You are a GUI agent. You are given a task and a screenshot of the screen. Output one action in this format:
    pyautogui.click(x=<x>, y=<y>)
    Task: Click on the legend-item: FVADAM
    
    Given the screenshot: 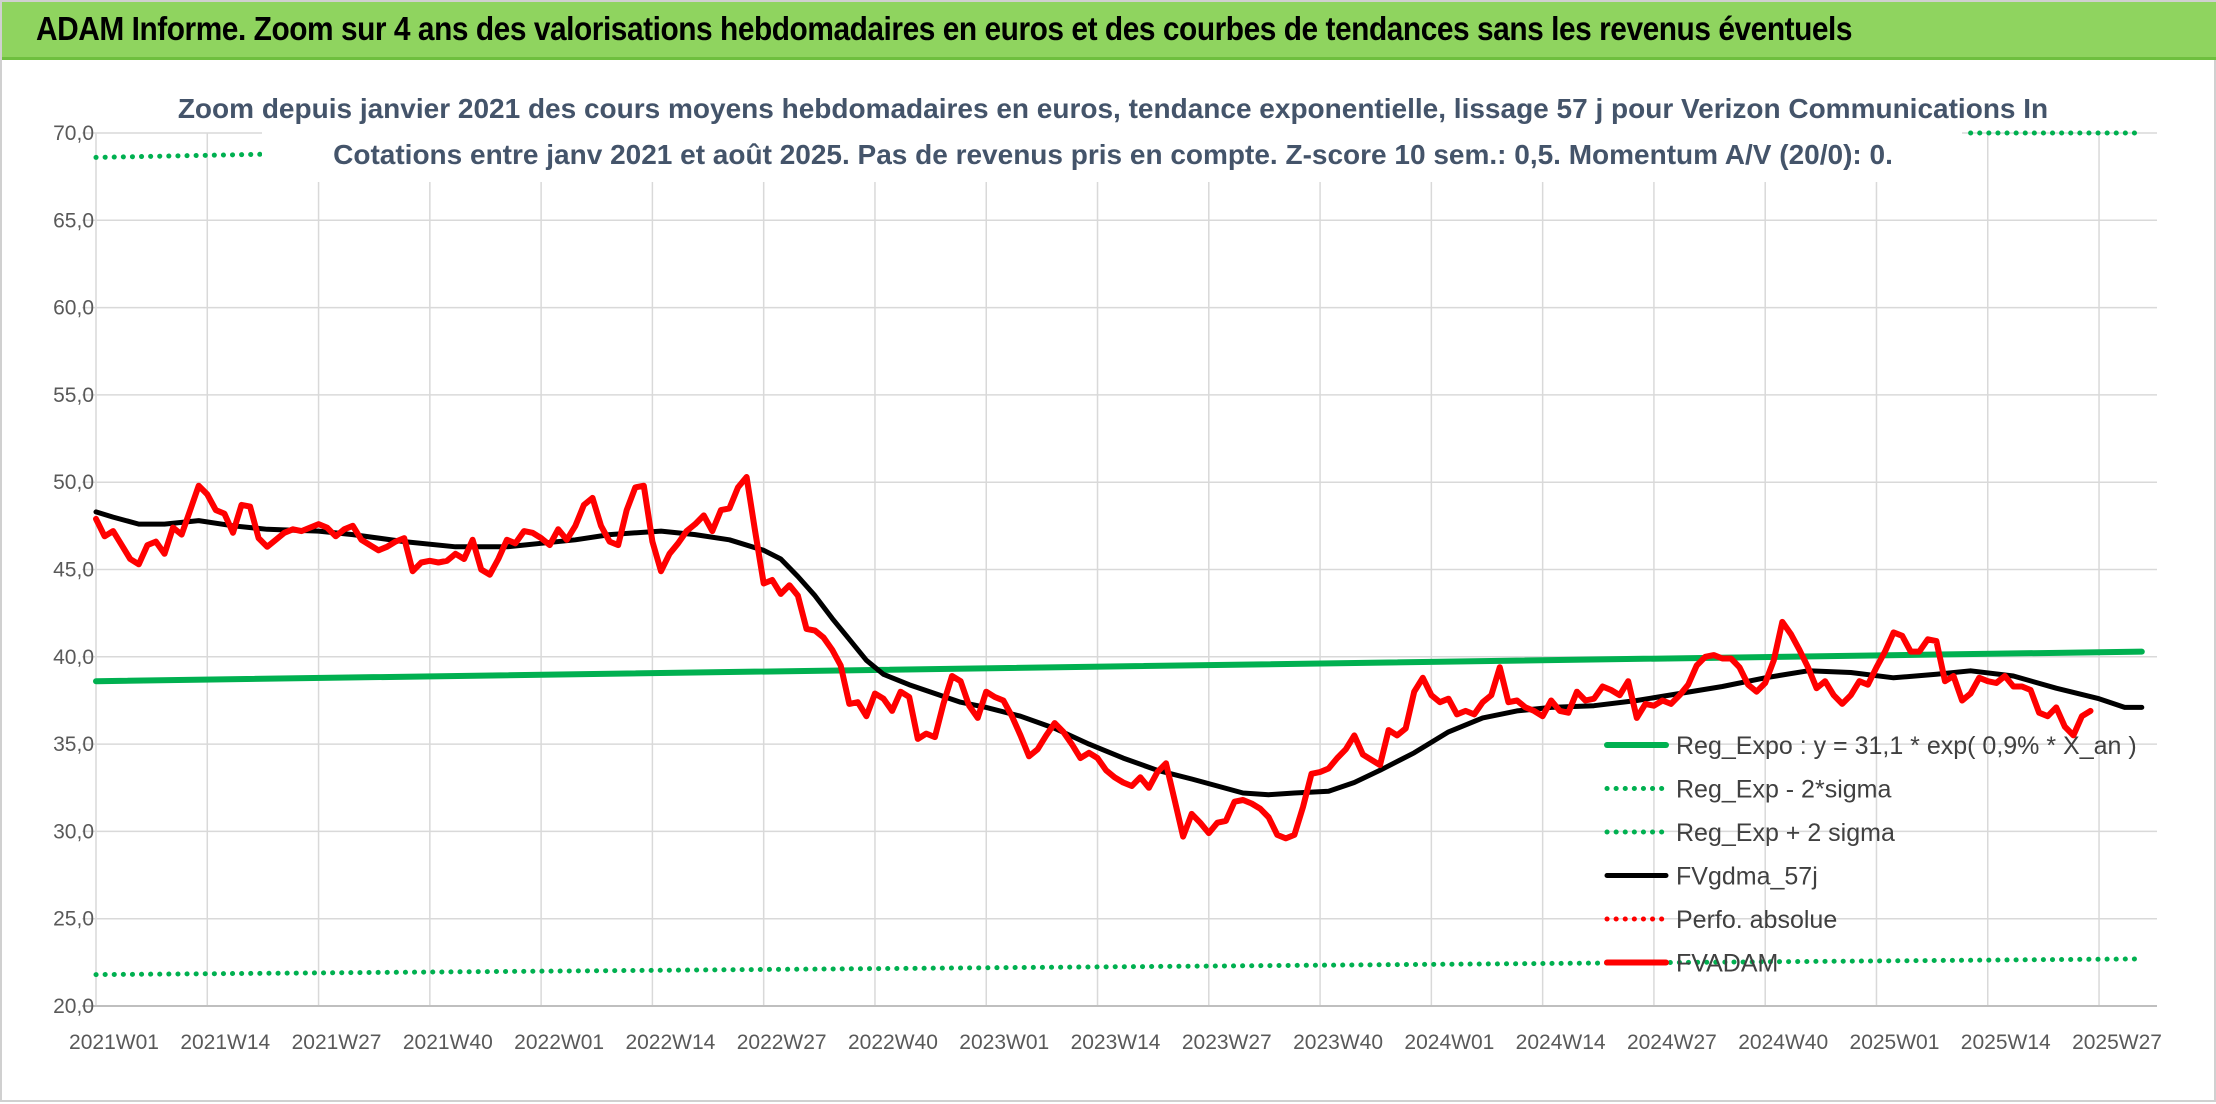 What is the action you would take?
    pyautogui.click(x=1691, y=964)
    